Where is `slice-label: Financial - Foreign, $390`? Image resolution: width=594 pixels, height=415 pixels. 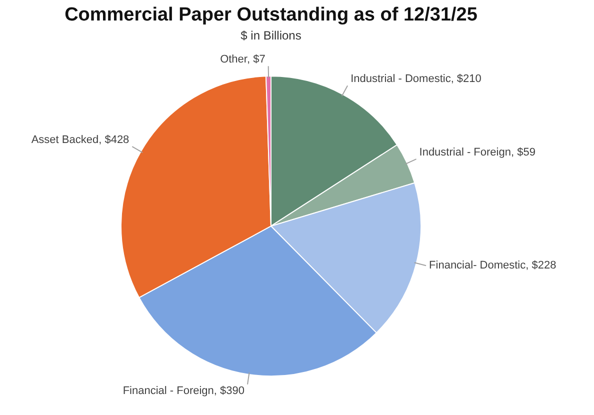 slice-label: Financial - Foreign, $390 is located at coordinates (183, 390).